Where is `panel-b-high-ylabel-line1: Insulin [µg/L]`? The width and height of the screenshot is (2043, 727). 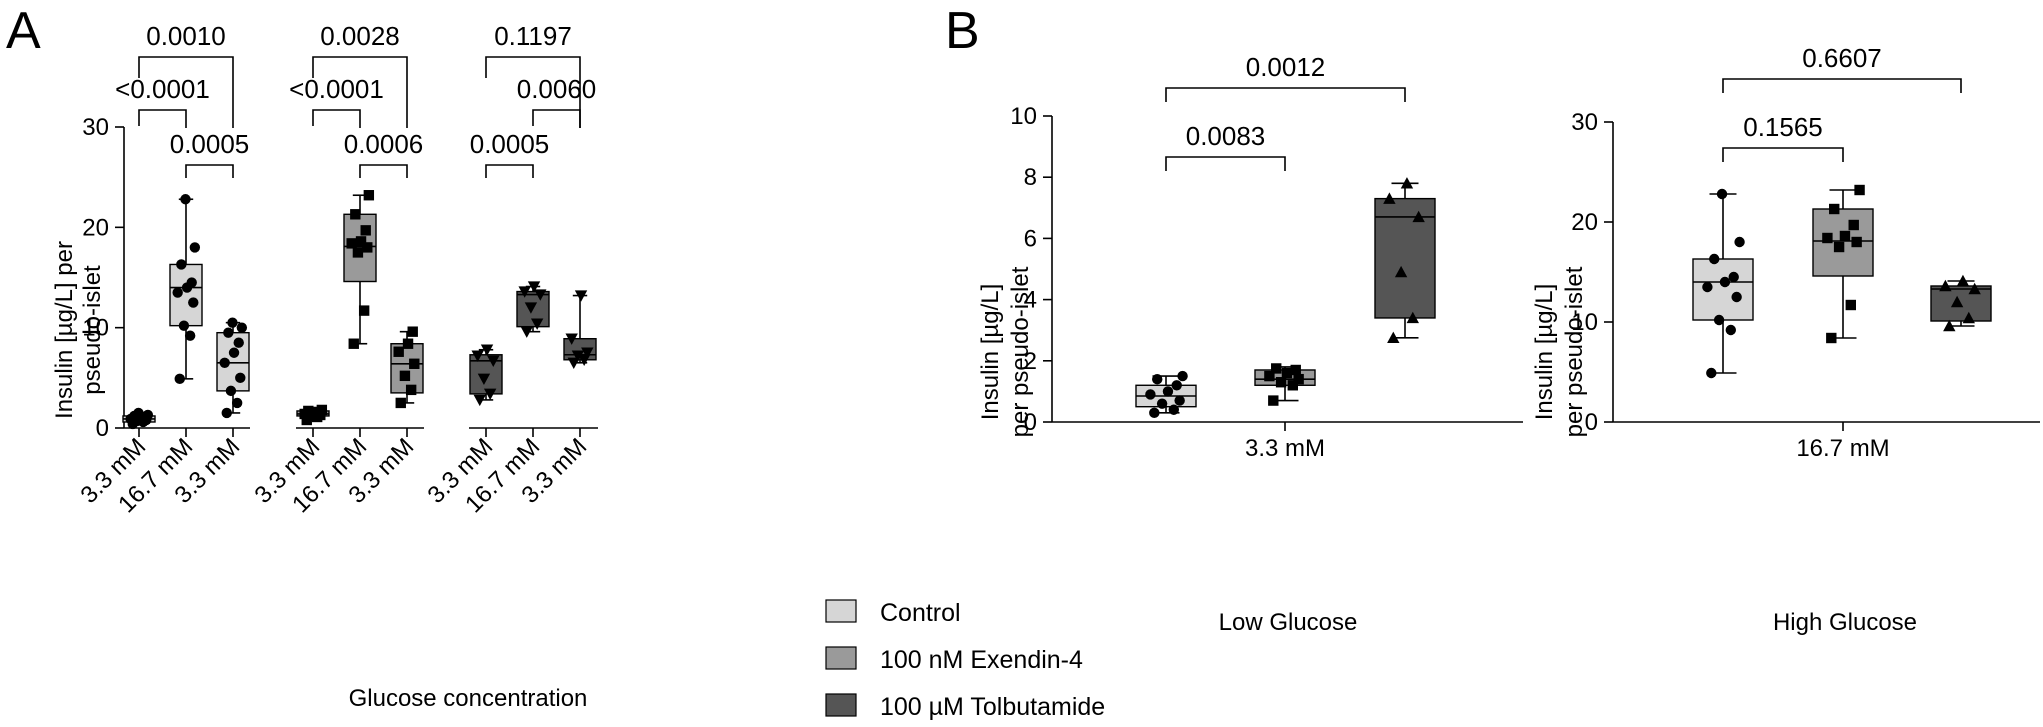
panel-b-high-ylabel-line1: Insulin [µg/L] is located at coordinates (1544, 352).